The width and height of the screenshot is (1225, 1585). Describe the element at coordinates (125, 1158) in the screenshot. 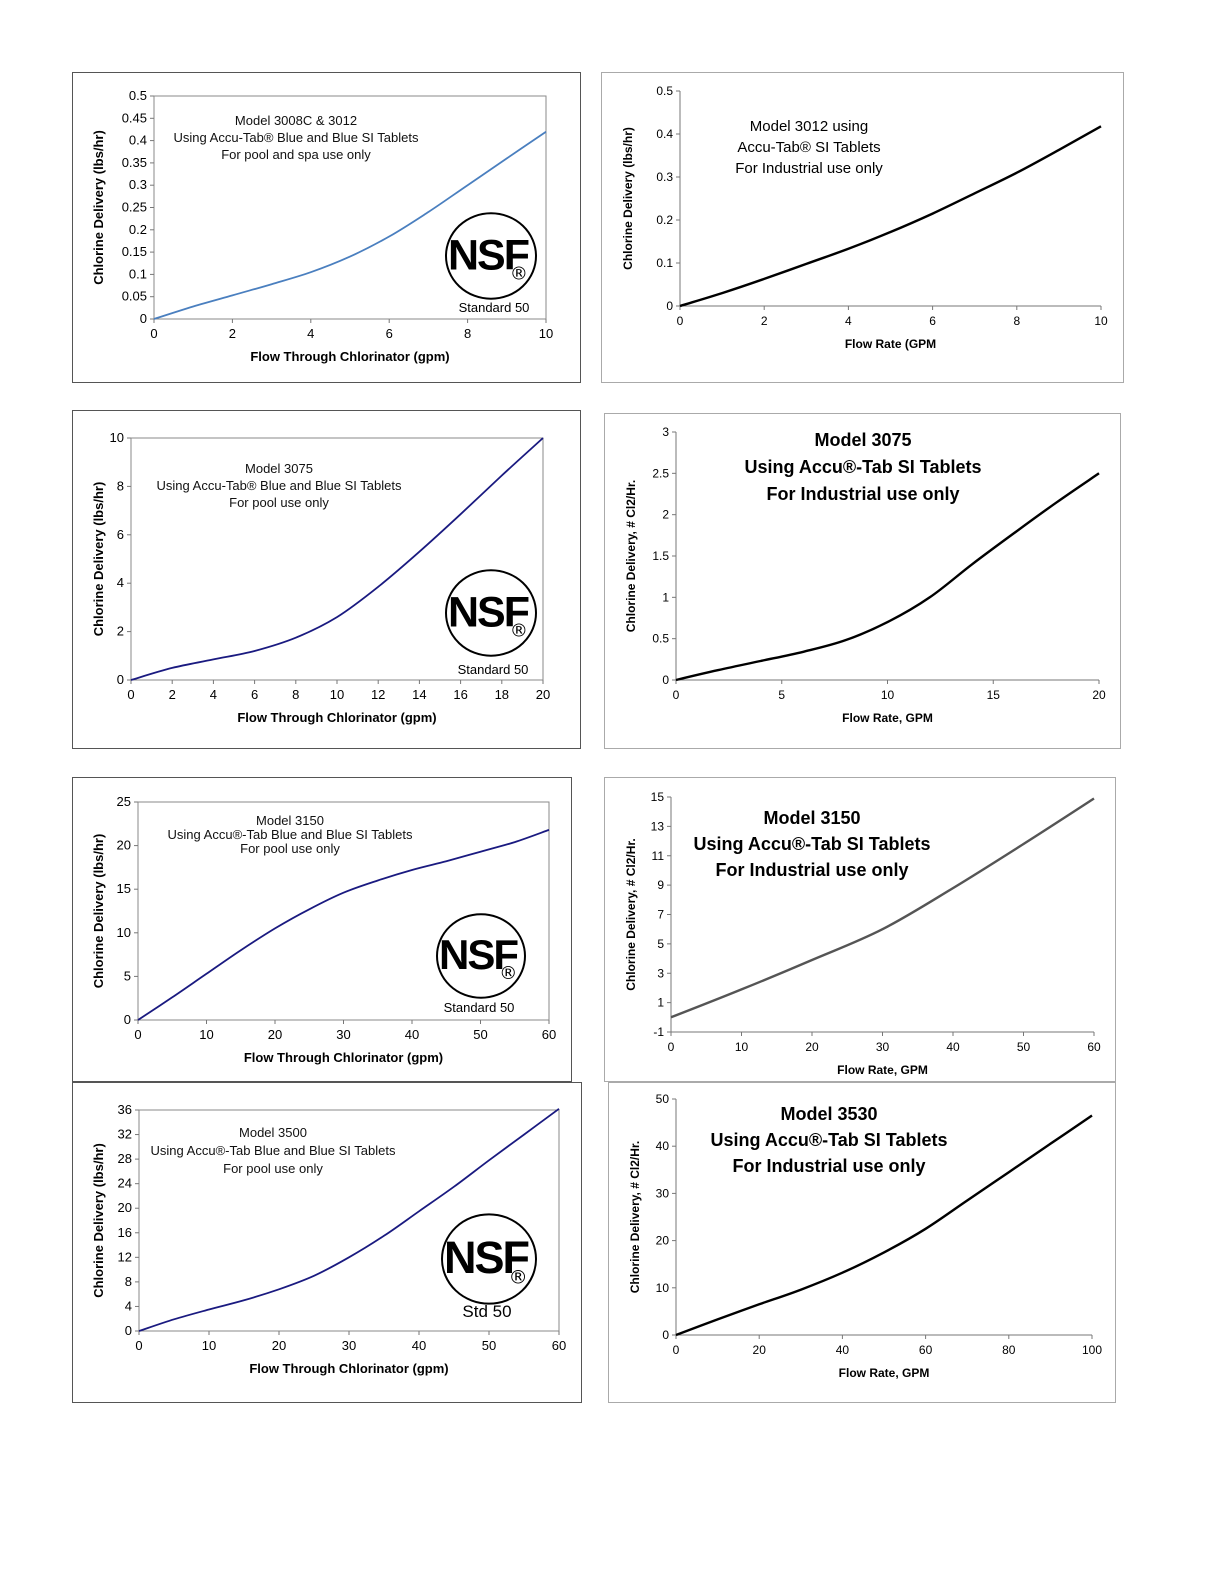

I see `y-tick-label: 28` at that location.